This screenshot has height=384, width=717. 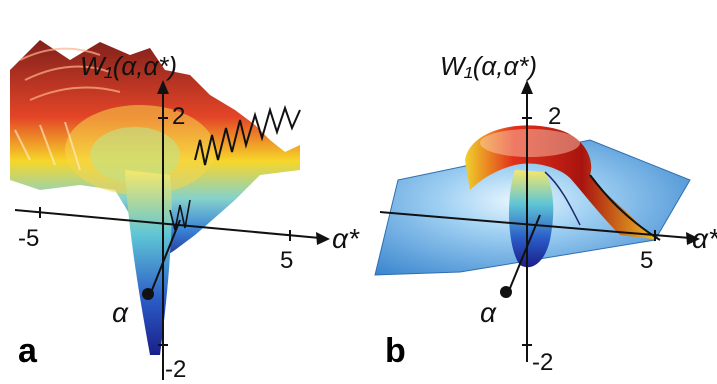 I want to click on panel-a-x-tick-right: 5, so click(x=286, y=260).